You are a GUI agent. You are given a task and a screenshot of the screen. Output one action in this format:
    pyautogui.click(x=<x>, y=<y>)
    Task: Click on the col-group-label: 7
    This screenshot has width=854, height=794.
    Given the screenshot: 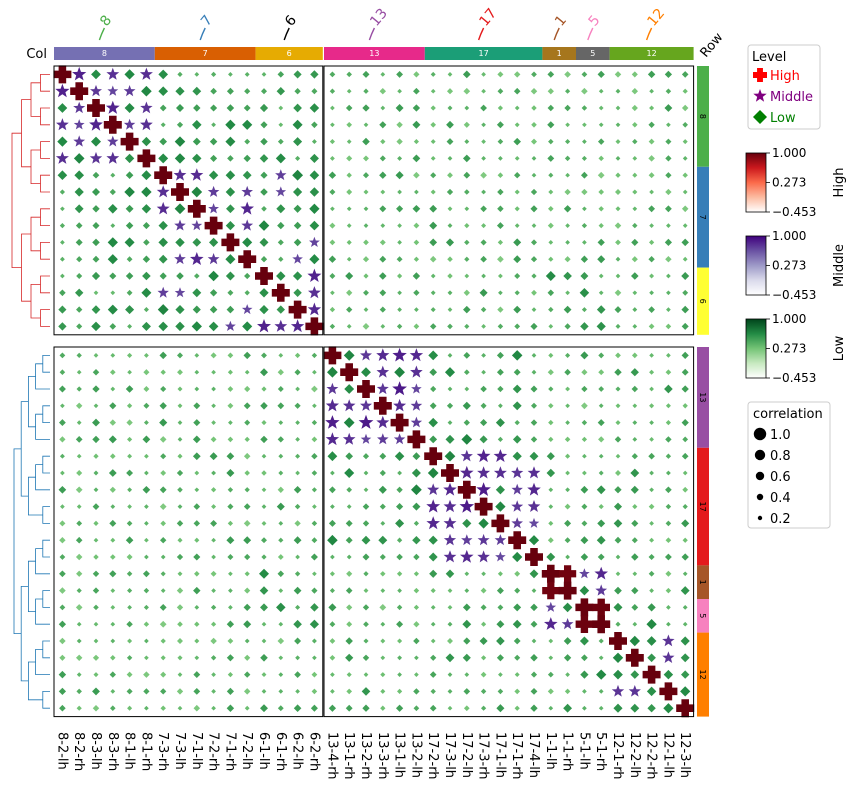 What is the action you would take?
    pyautogui.click(x=205, y=53)
    